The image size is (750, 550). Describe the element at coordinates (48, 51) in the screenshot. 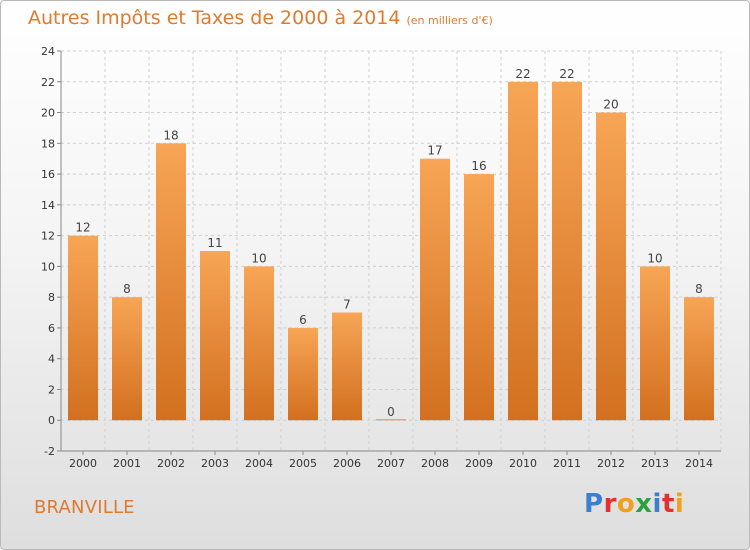

I see `y-tick-label: 24` at that location.